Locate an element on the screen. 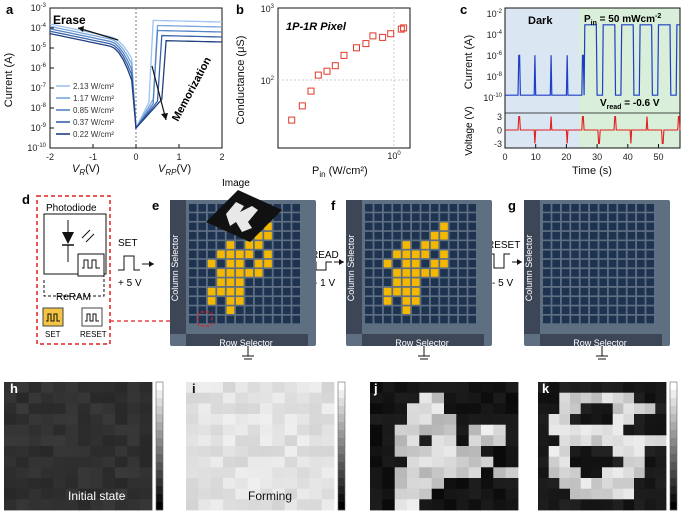 This screenshot has height=516, width=685. bar-i-outline is located at coordinates (341, 446).